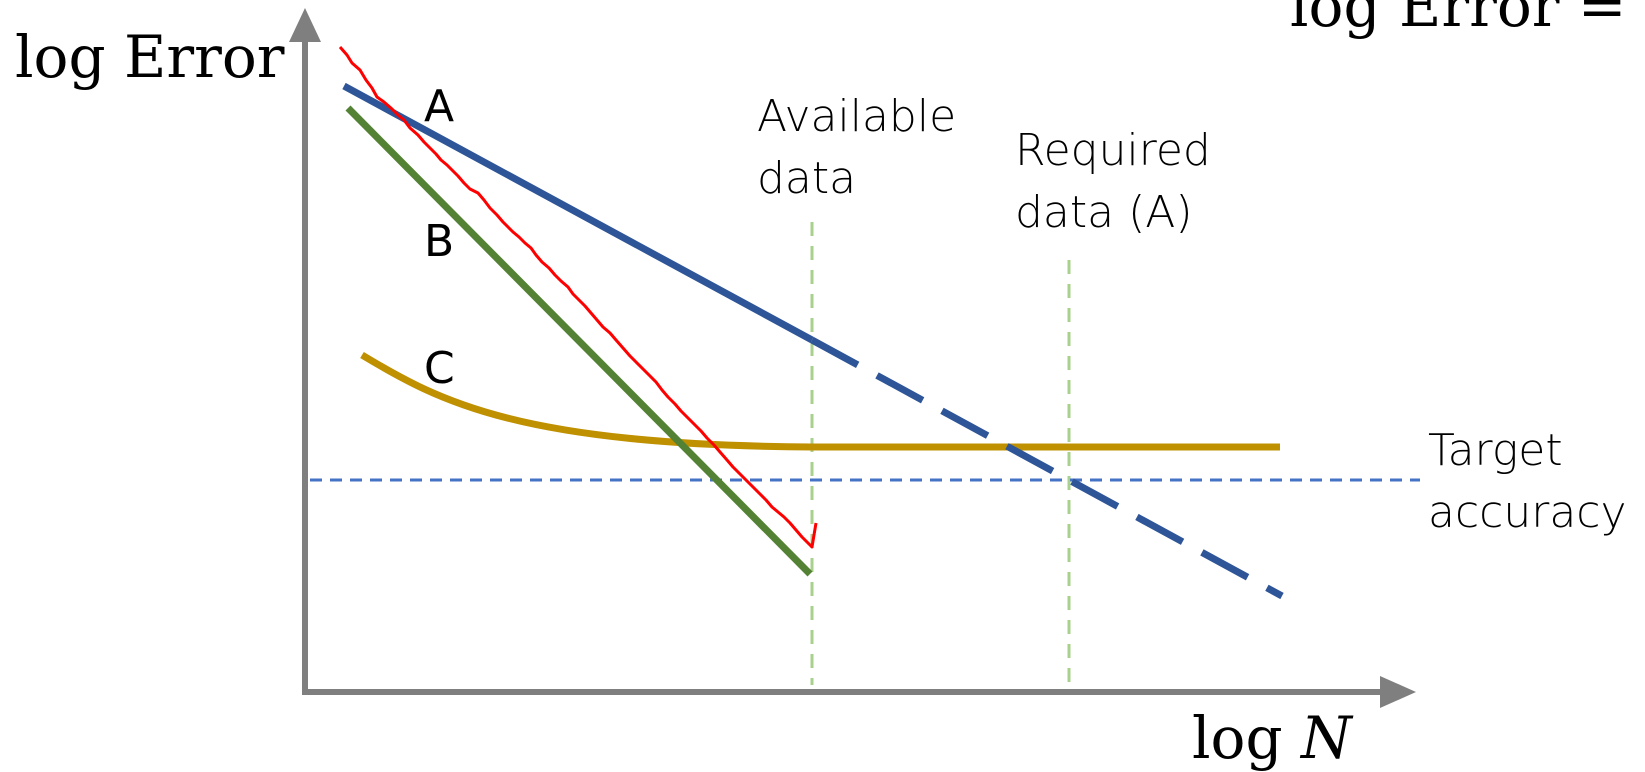 This screenshot has height=772, width=1645. I want to click on available-data-label-line2: data, so click(806, 178).